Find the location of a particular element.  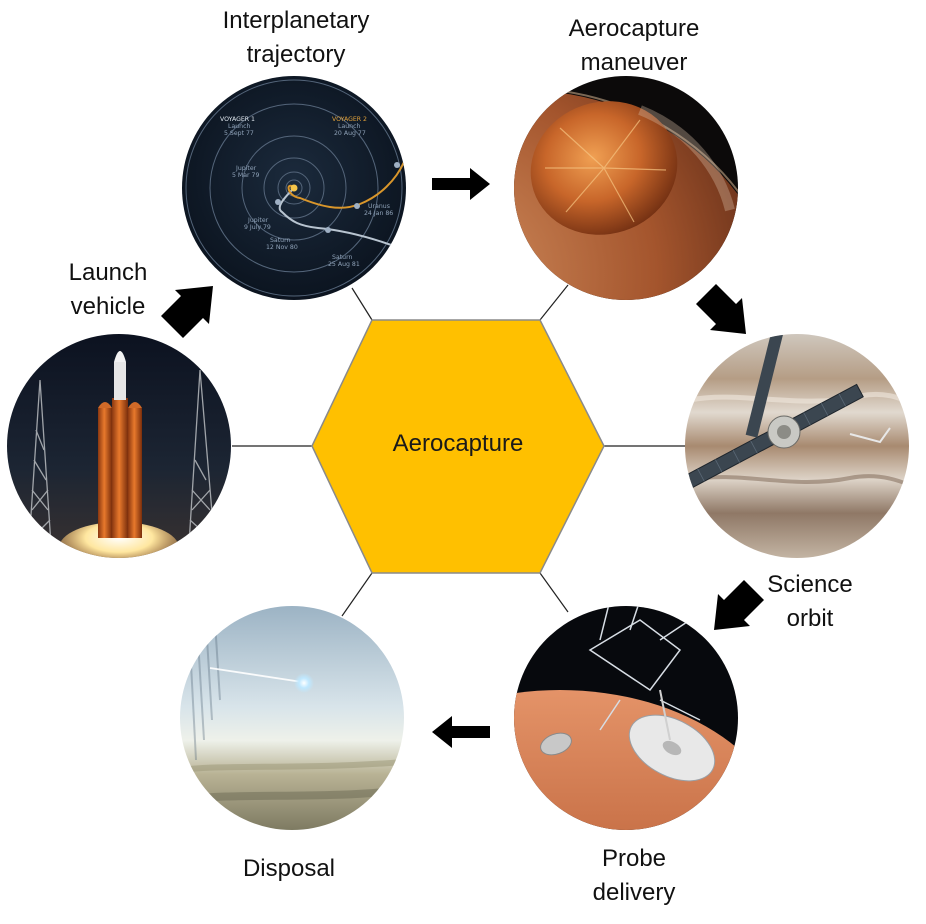

voyager1-launch-date: 5 Sept 77 is located at coordinates (239, 133).